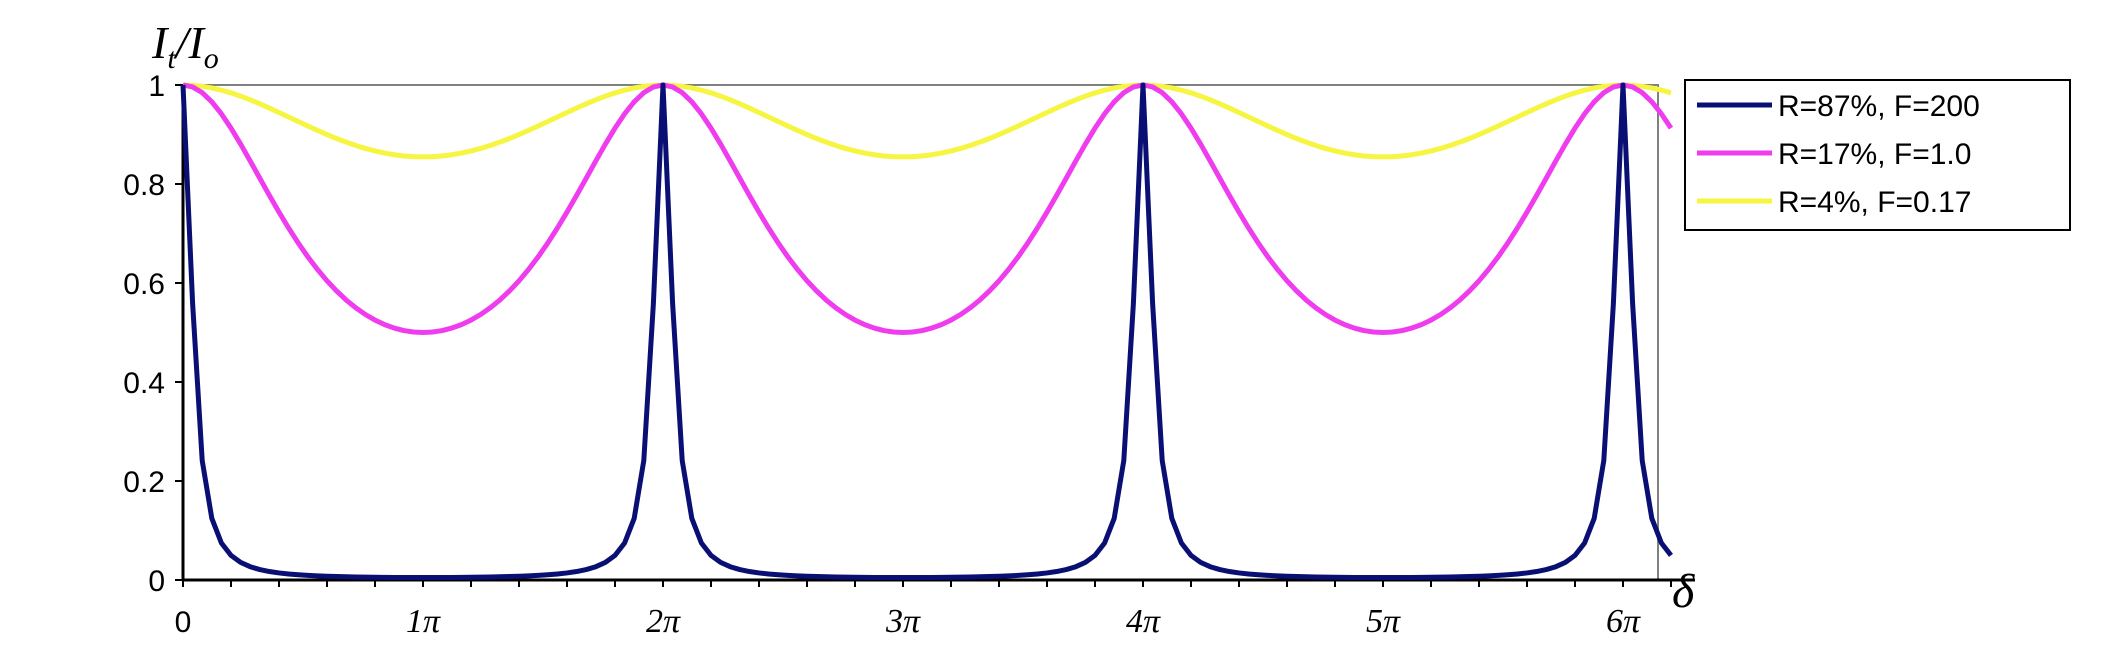 This screenshot has height=660, width=2110. I want to click on y-axis-title: It/Io, so click(185, 46).